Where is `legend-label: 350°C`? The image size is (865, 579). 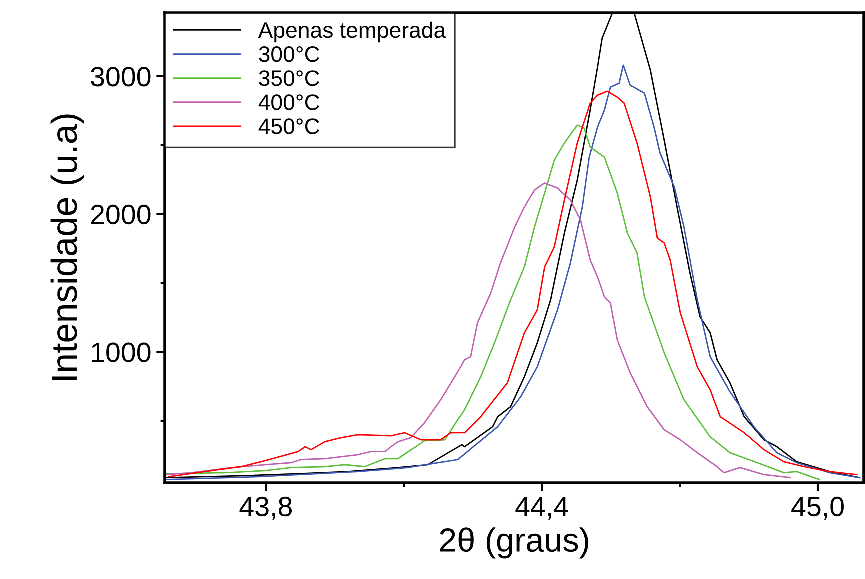
legend-label: 350°C is located at coordinates (289, 78).